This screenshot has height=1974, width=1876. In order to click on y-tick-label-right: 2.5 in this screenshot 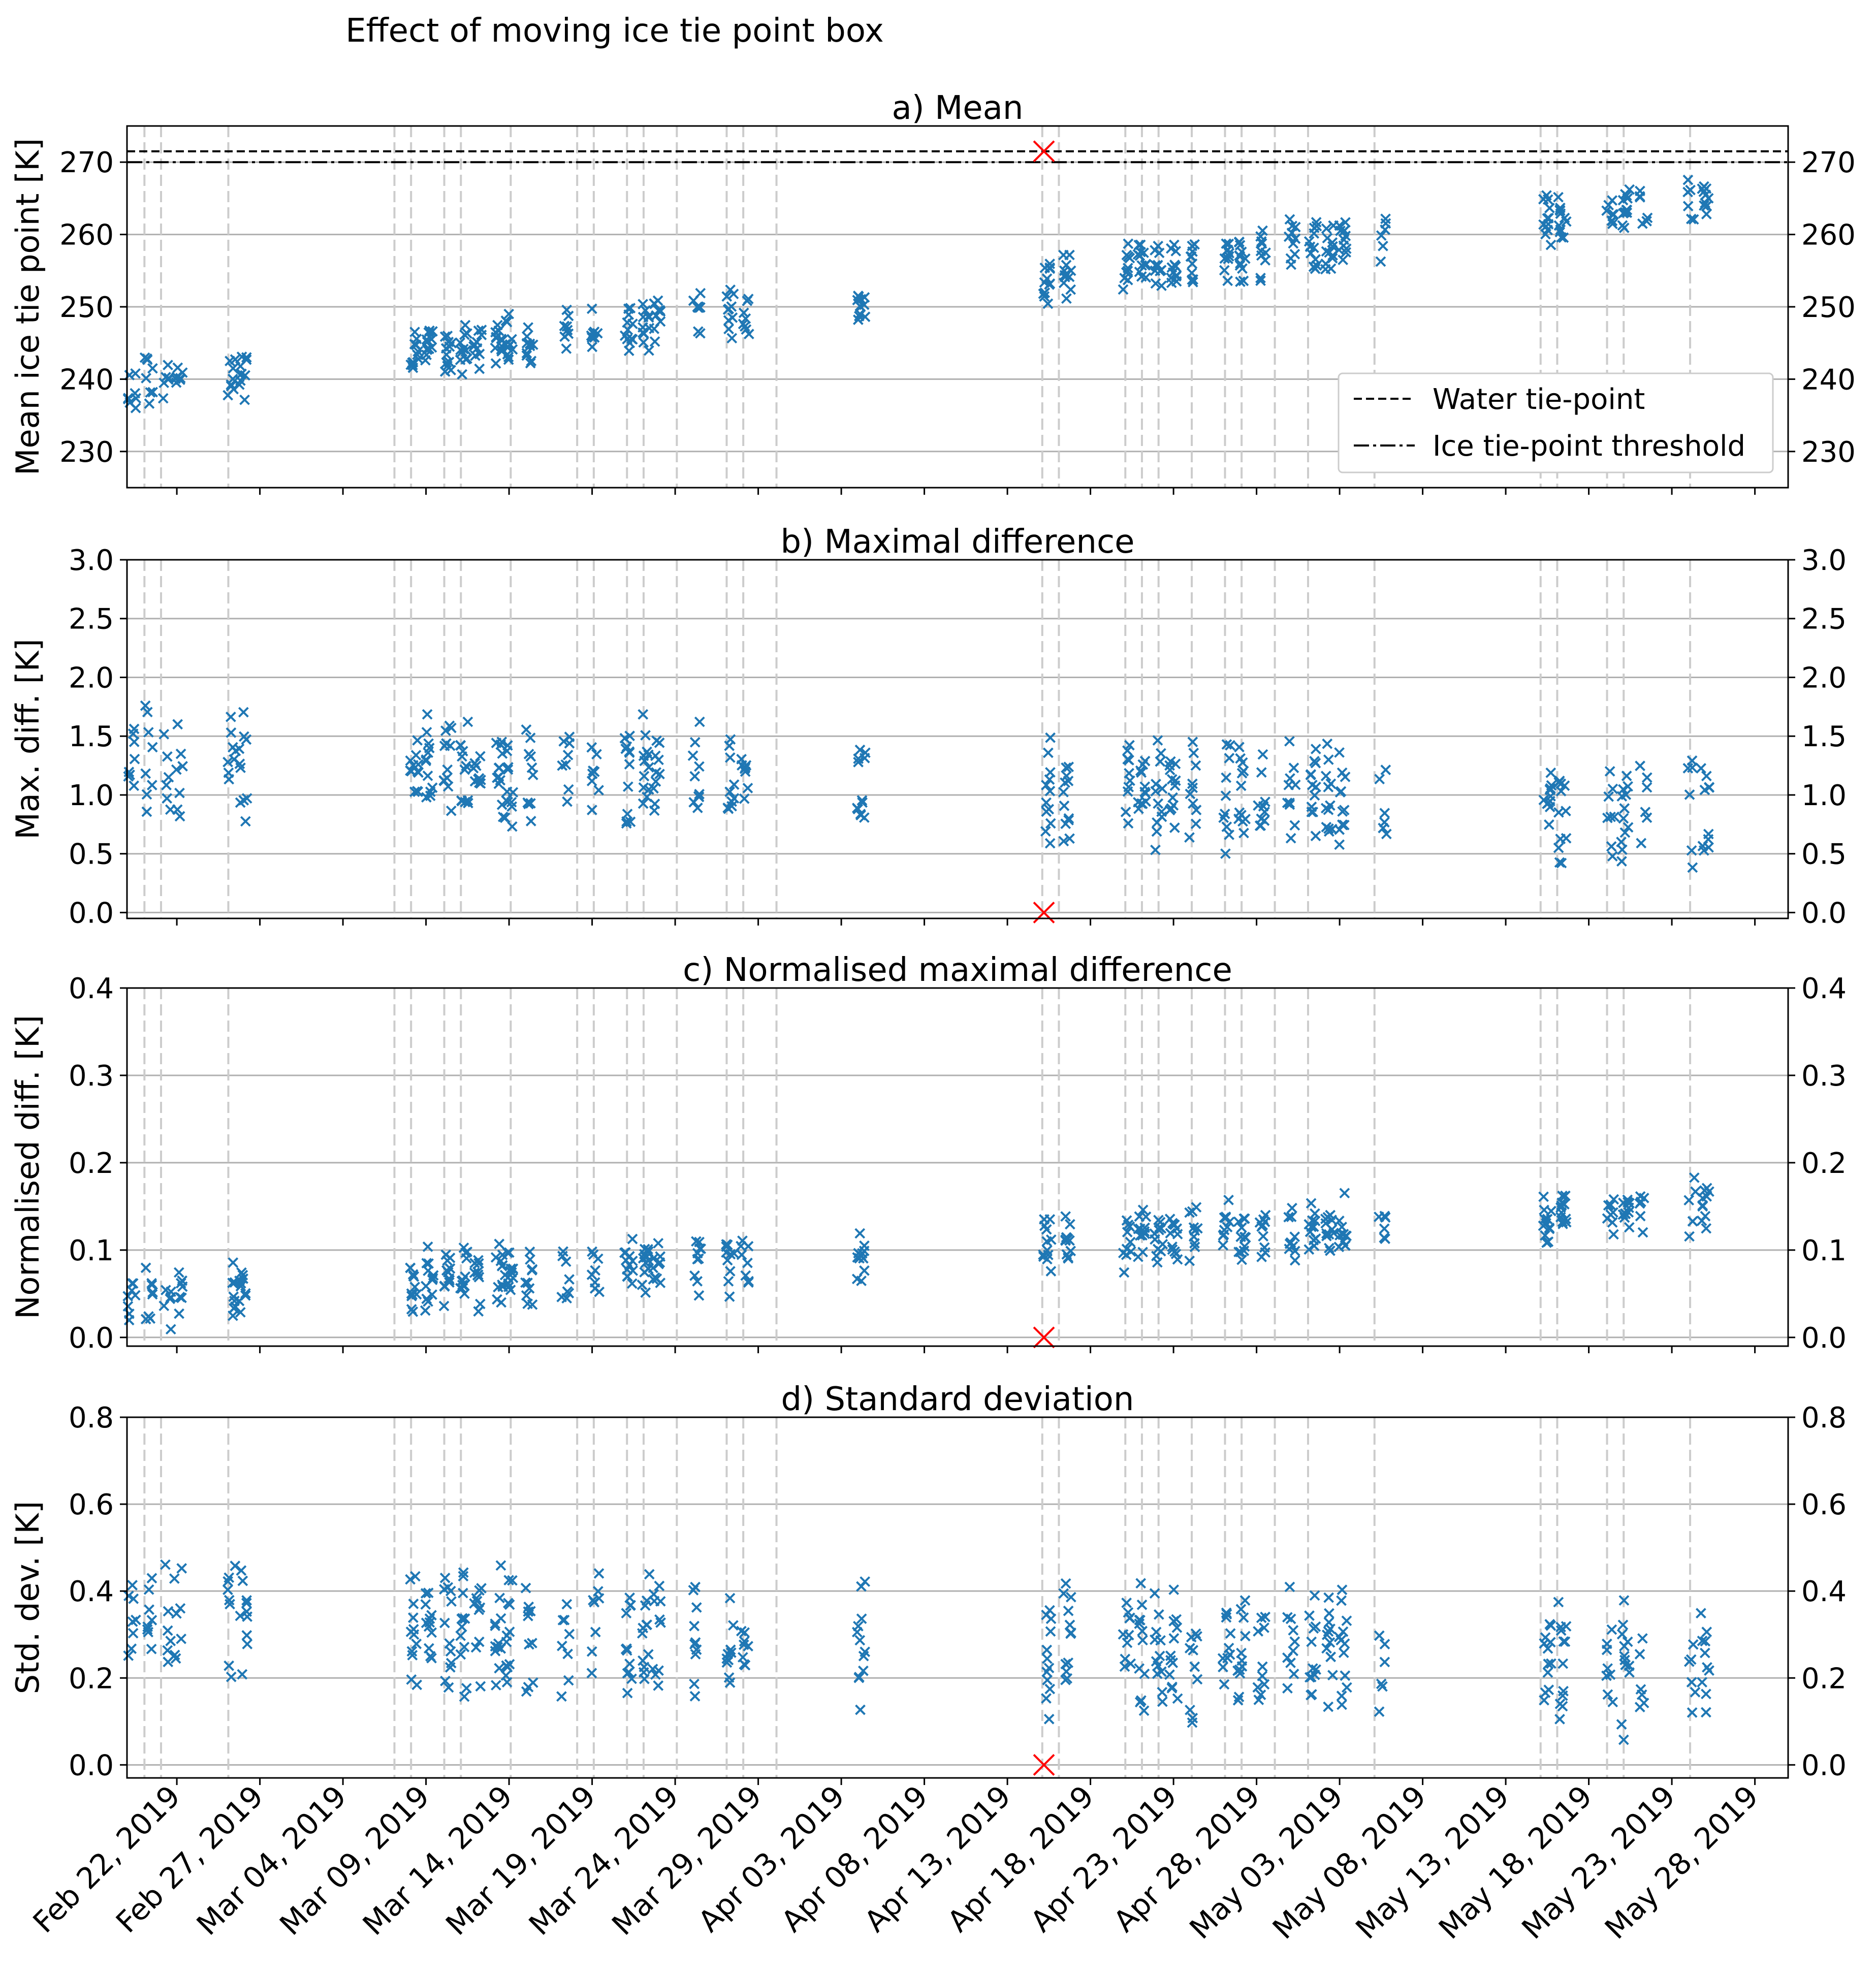, I will do `click(1824, 619)`.